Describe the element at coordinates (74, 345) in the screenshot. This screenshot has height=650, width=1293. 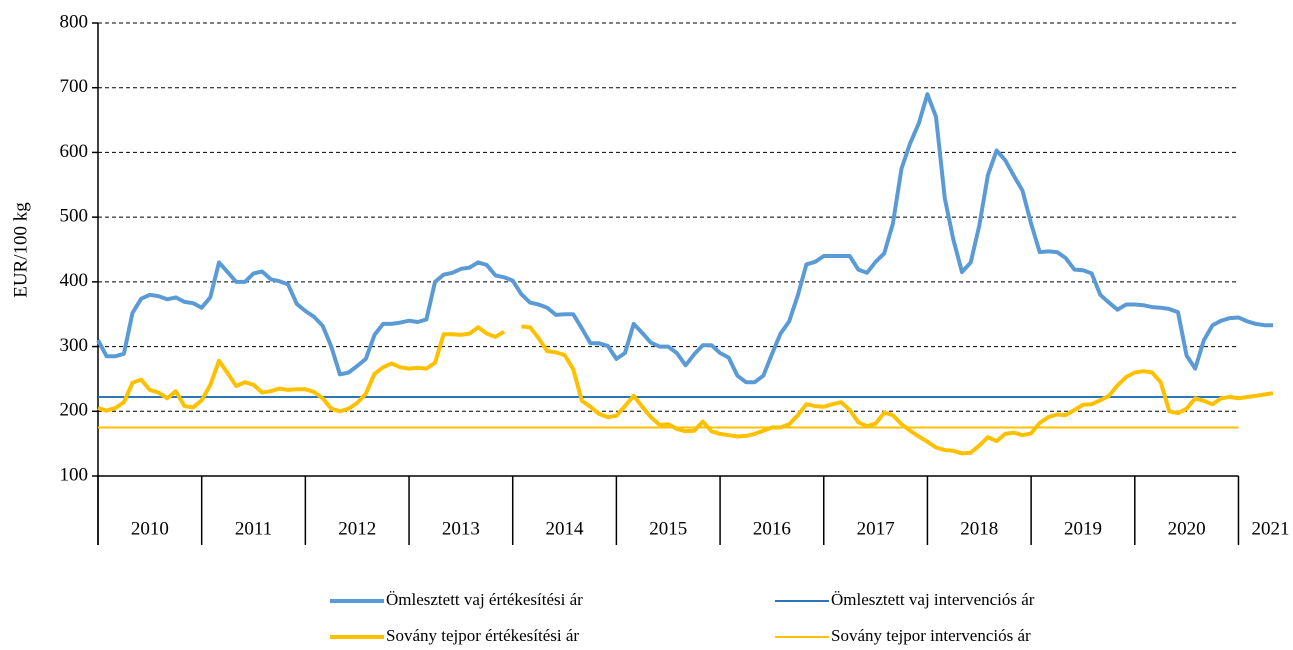
I see `y-tick-label: 300` at that location.